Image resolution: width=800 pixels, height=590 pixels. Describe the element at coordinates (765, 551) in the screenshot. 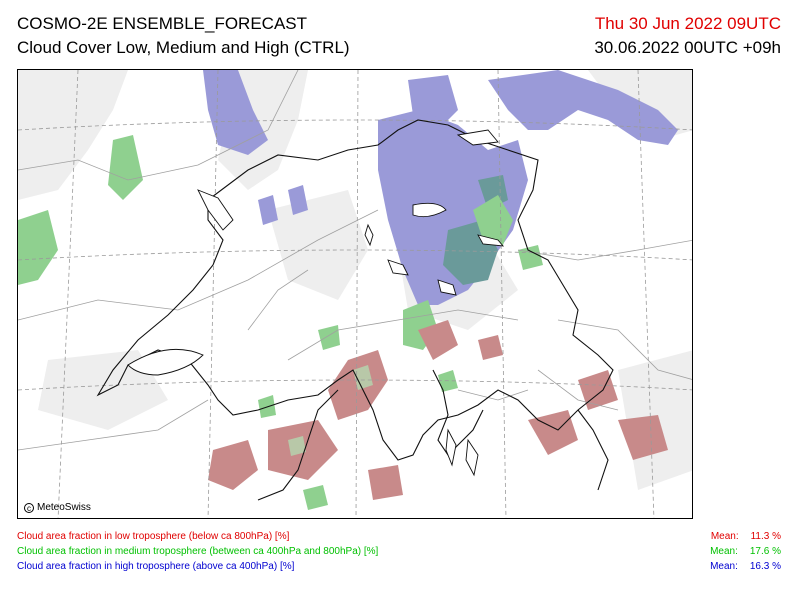

I see `legend-medium-mean-value: 17.6 %` at that location.